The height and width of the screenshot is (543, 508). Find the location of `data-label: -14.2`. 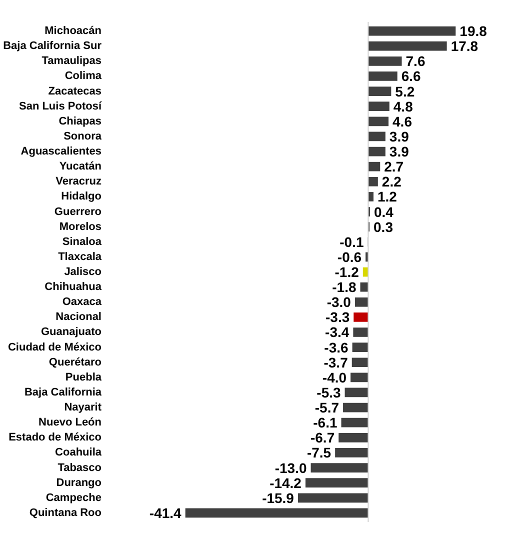

data-label: -14.2 is located at coordinates (286, 482).